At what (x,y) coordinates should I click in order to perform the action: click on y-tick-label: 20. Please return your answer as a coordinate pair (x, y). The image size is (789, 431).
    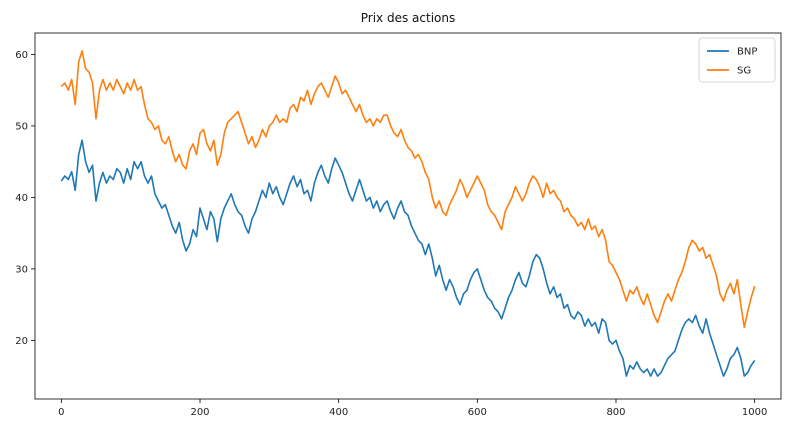
    Looking at the image, I should click on (21, 341).